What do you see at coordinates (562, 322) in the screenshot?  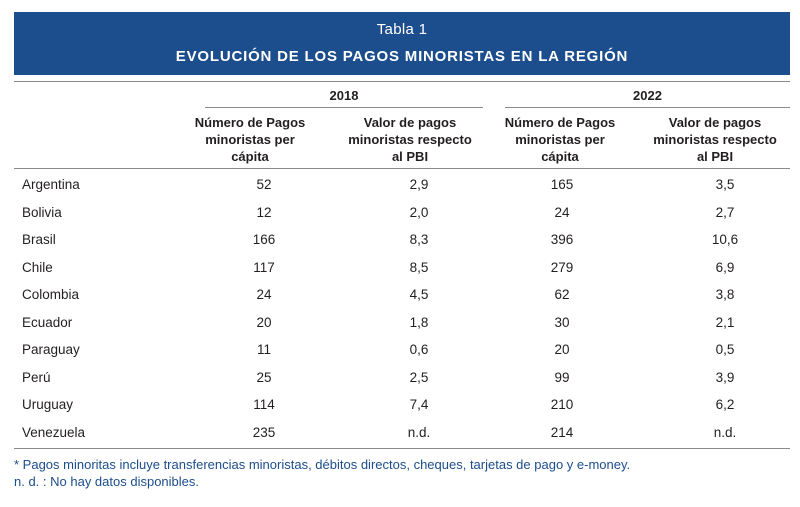 I see `value-cell: 30` at bounding box center [562, 322].